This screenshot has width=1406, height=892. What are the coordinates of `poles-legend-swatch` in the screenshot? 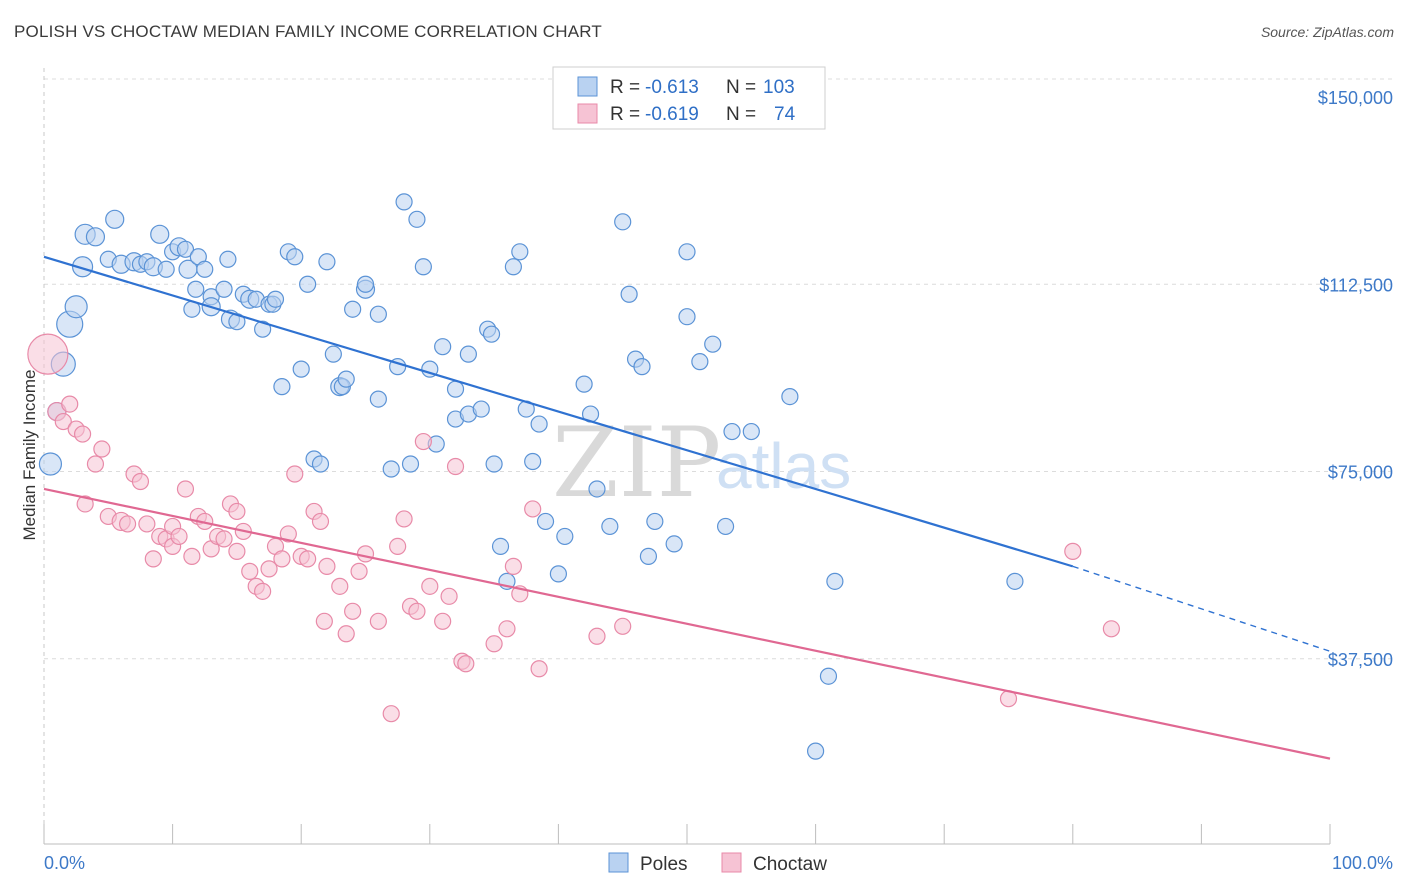 It's located at (587, 86).